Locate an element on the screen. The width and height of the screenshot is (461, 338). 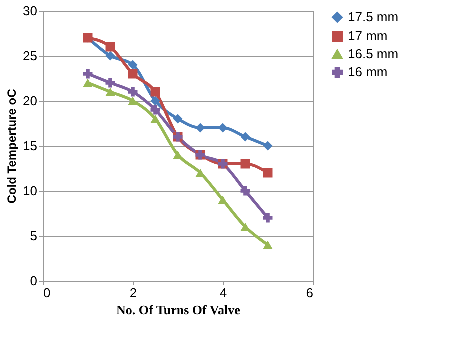
legend-label: 17 mm is located at coordinates (368, 36).